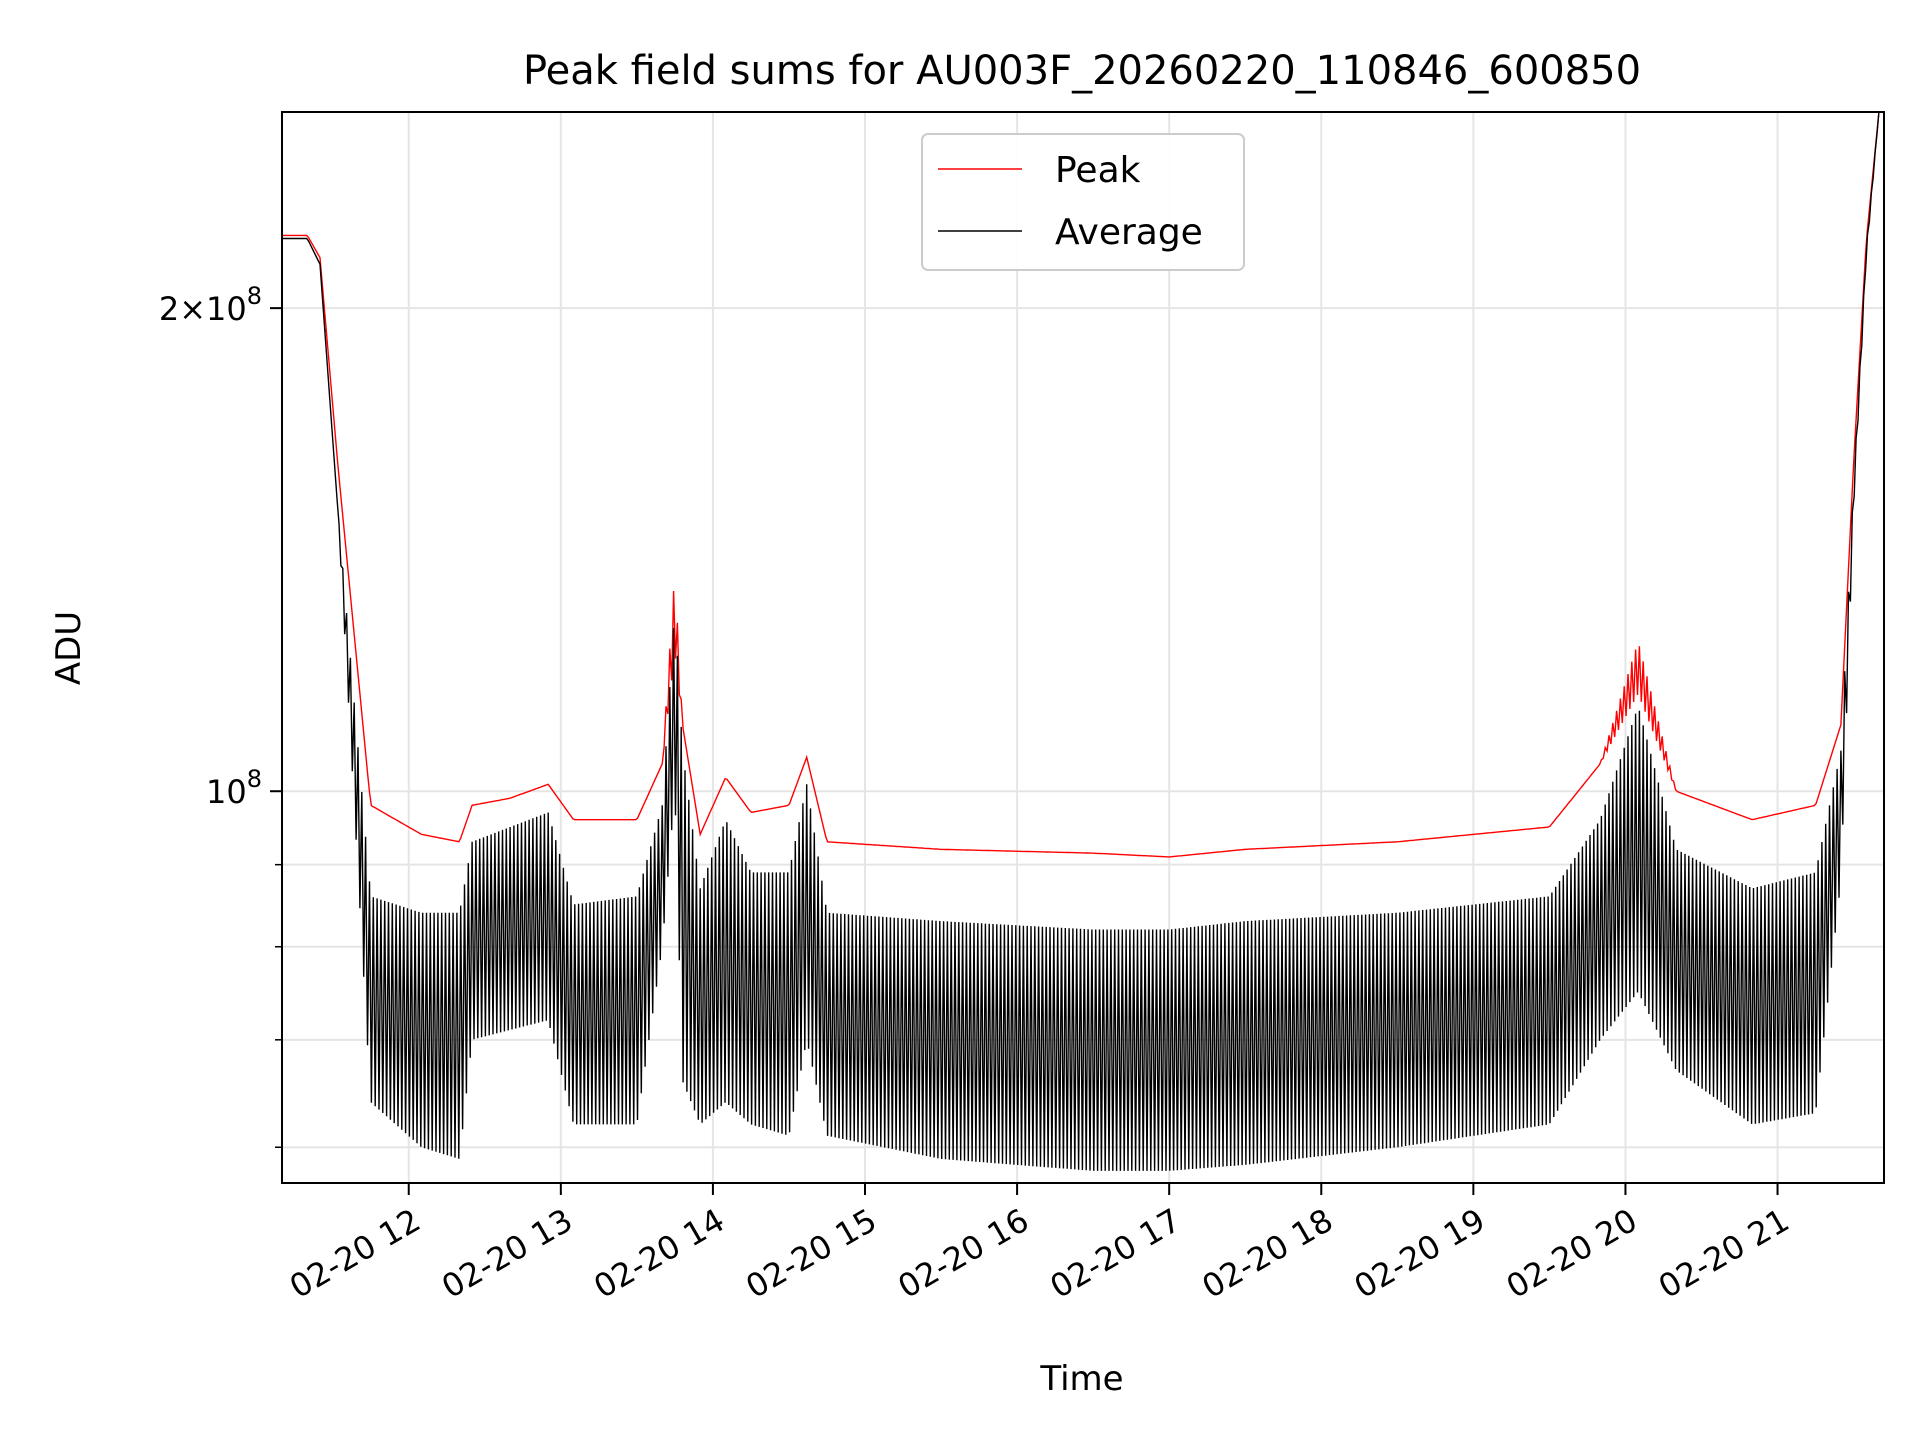 This screenshot has width=1920, height=1440. What do you see at coordinates (1081, 1379) in the screenshot?
I see `x-axis-label: Time` at bounding box center [1081, 1379].